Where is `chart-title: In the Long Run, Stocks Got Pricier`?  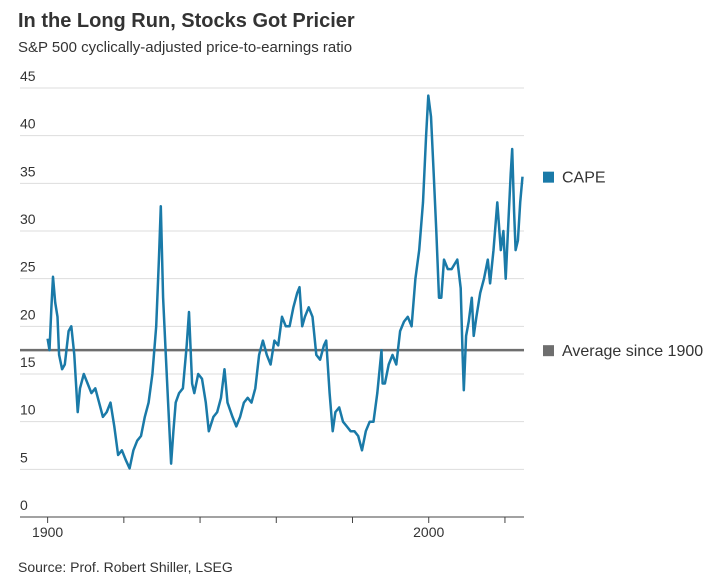
chart-title: In the Long Run, Stocks Got Pricier is located at coordinates (186, 21).